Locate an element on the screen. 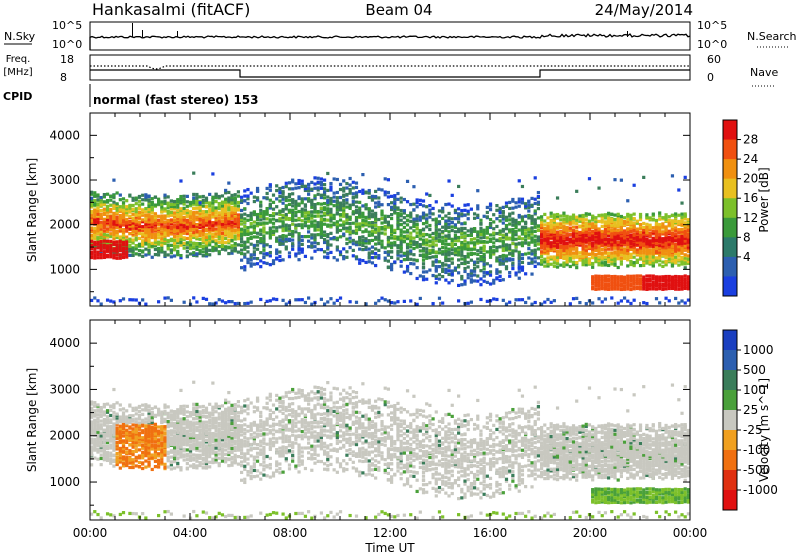  colorbar-swatch is located at coordinates (730, 169).